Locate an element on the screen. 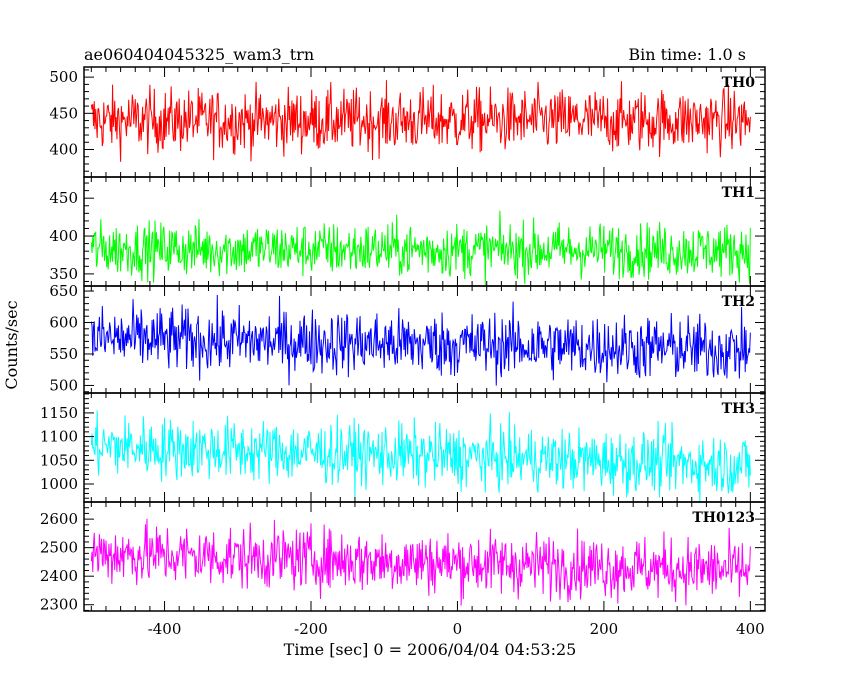  panel-th3: TH3 1000 1050 1100 1150 is located at coordinates (403, 447).